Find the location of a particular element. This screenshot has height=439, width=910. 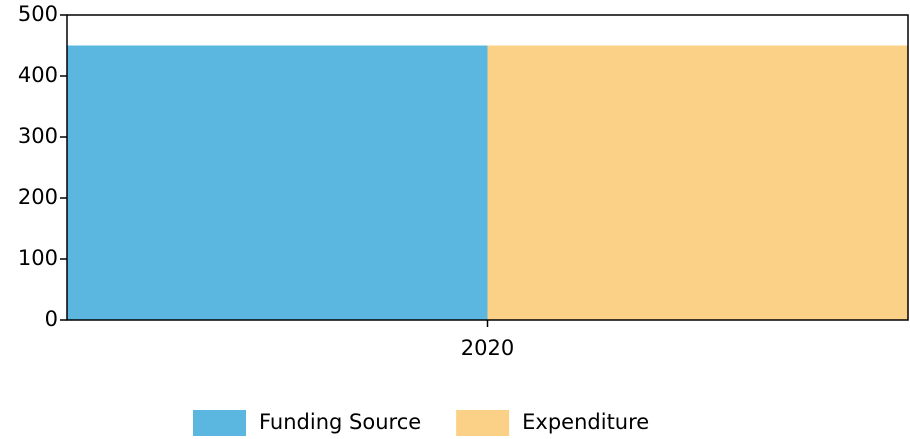

y-tick-label: 200 is located at coordinates (38, 197).